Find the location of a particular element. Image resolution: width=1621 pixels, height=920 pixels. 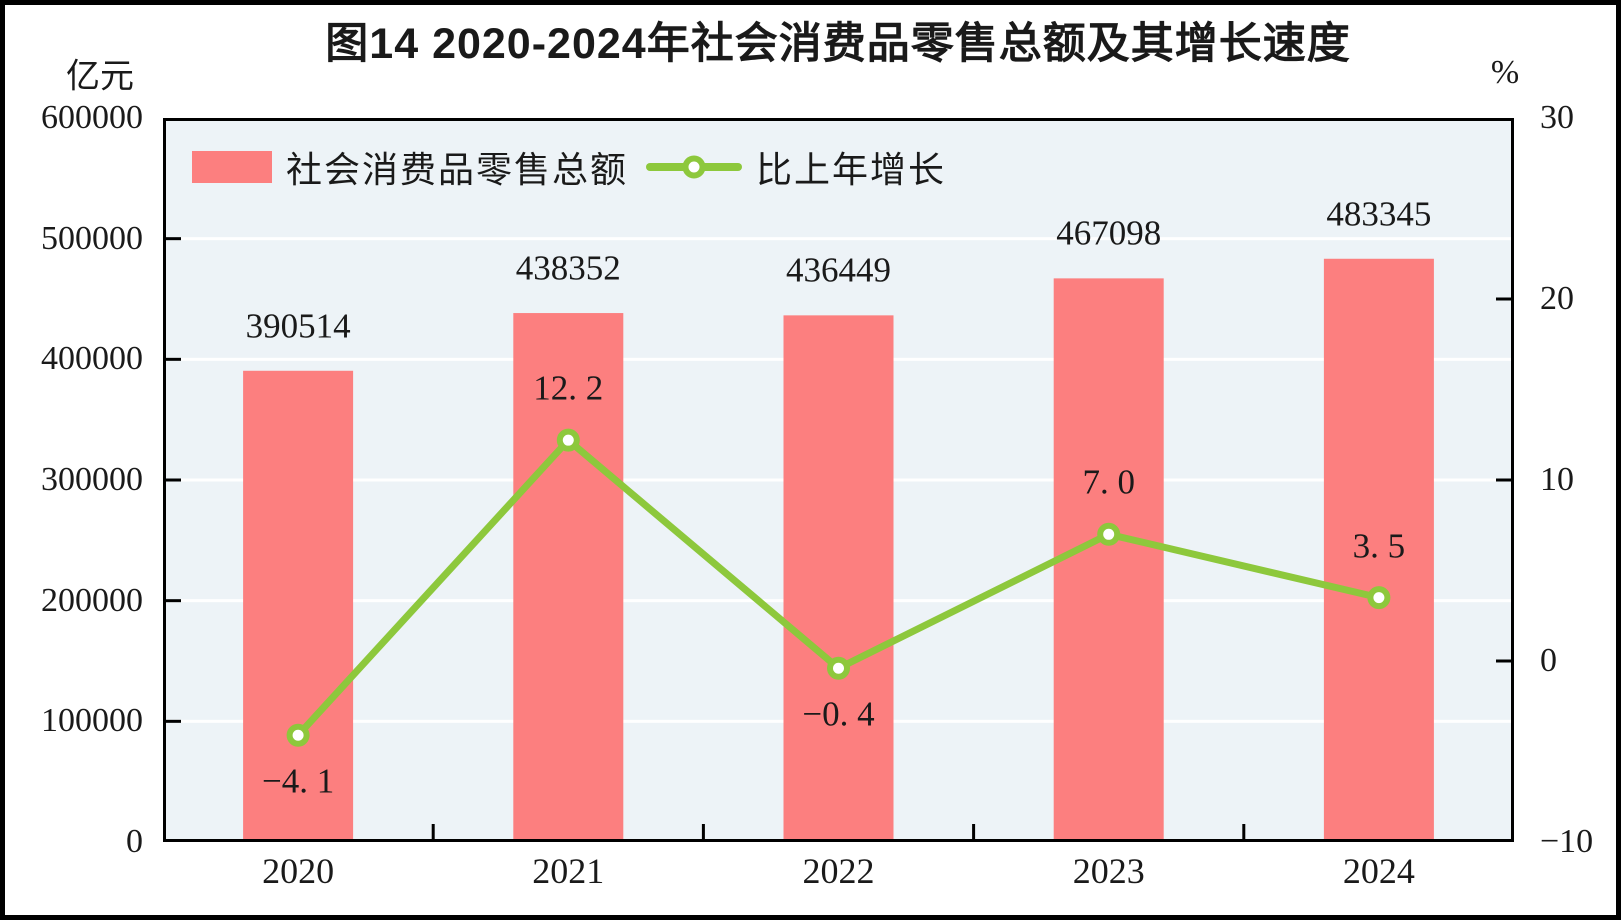

right-axis-tick-label: −10 is located at coordinates (1567, 841).